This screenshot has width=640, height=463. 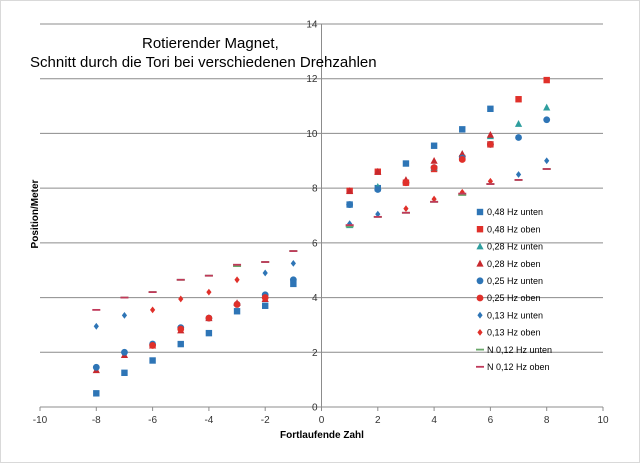 What do you see at coordinates (152, 420) in the screenshot?
I see `x-tick-label: -6` at bounding box center [152, 420].